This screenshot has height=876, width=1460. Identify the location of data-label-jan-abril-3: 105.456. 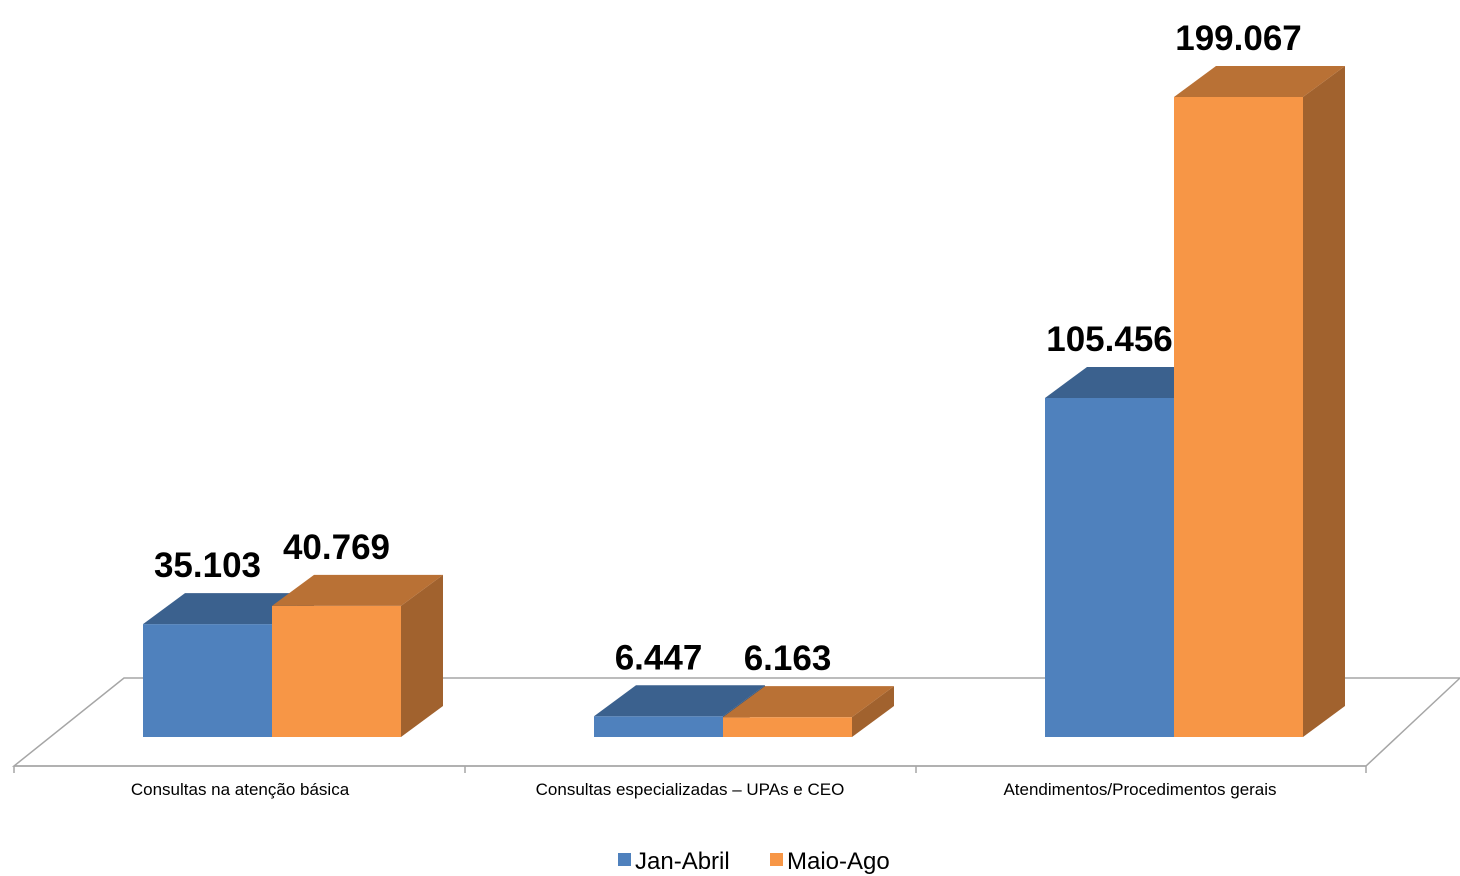
(1109, 339).